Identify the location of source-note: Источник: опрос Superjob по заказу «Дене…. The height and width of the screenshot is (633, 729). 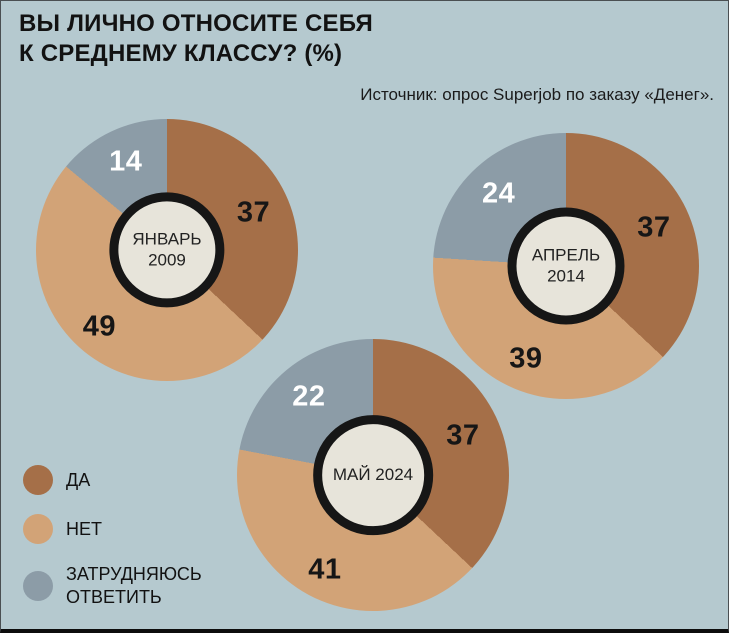
(537, 94).